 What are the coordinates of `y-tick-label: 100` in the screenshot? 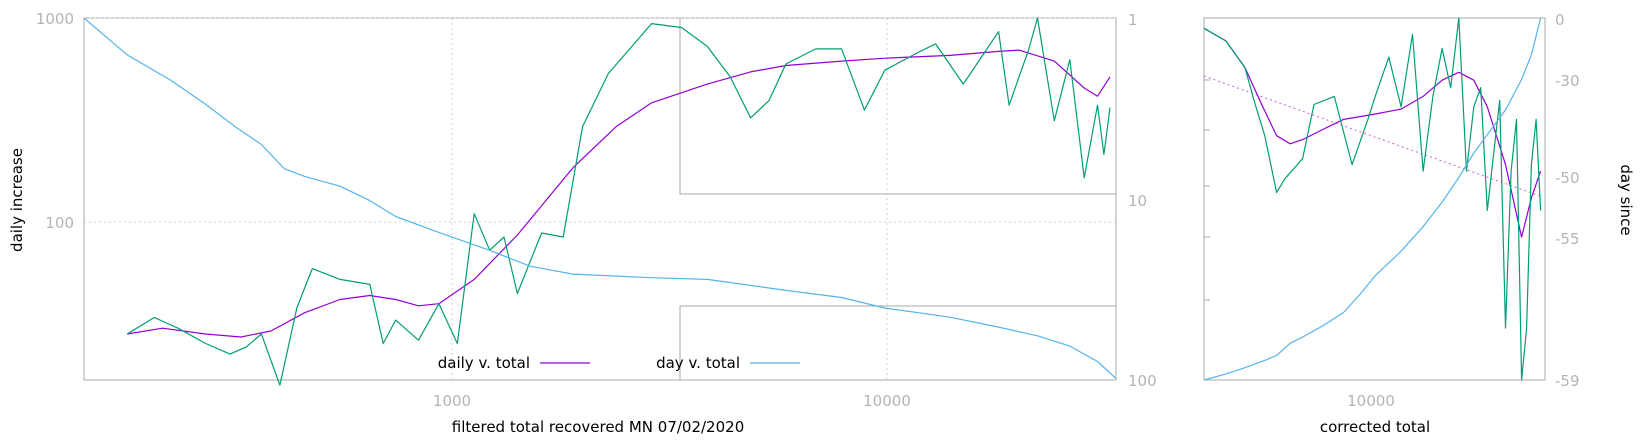 It's located at (59, 223).